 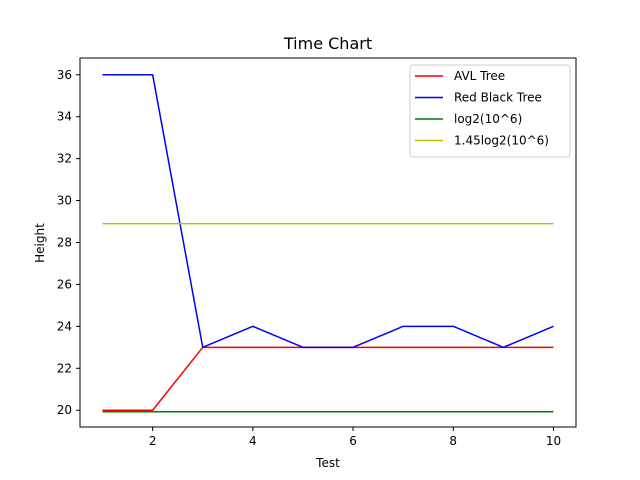 What do you see at coordinates (498, 98) in the screenshot?
I see `legend-label-1: Red Black Tree` at bounding box center [498, 98].